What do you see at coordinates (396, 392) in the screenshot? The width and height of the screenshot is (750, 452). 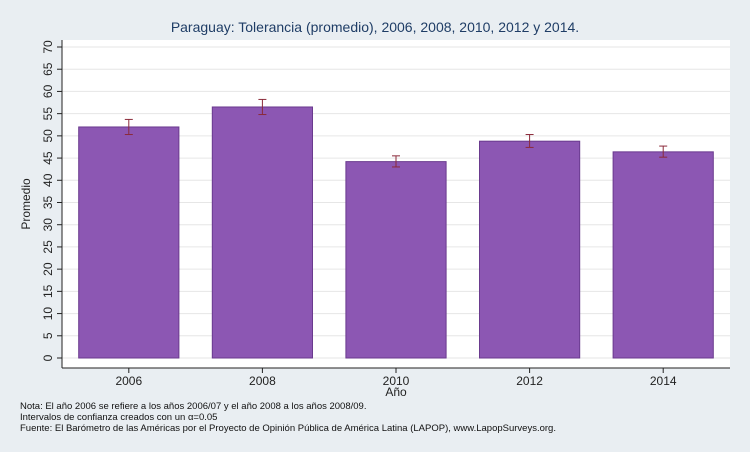 I see `x-axis-title: Año` at bounding box center [396, 392].